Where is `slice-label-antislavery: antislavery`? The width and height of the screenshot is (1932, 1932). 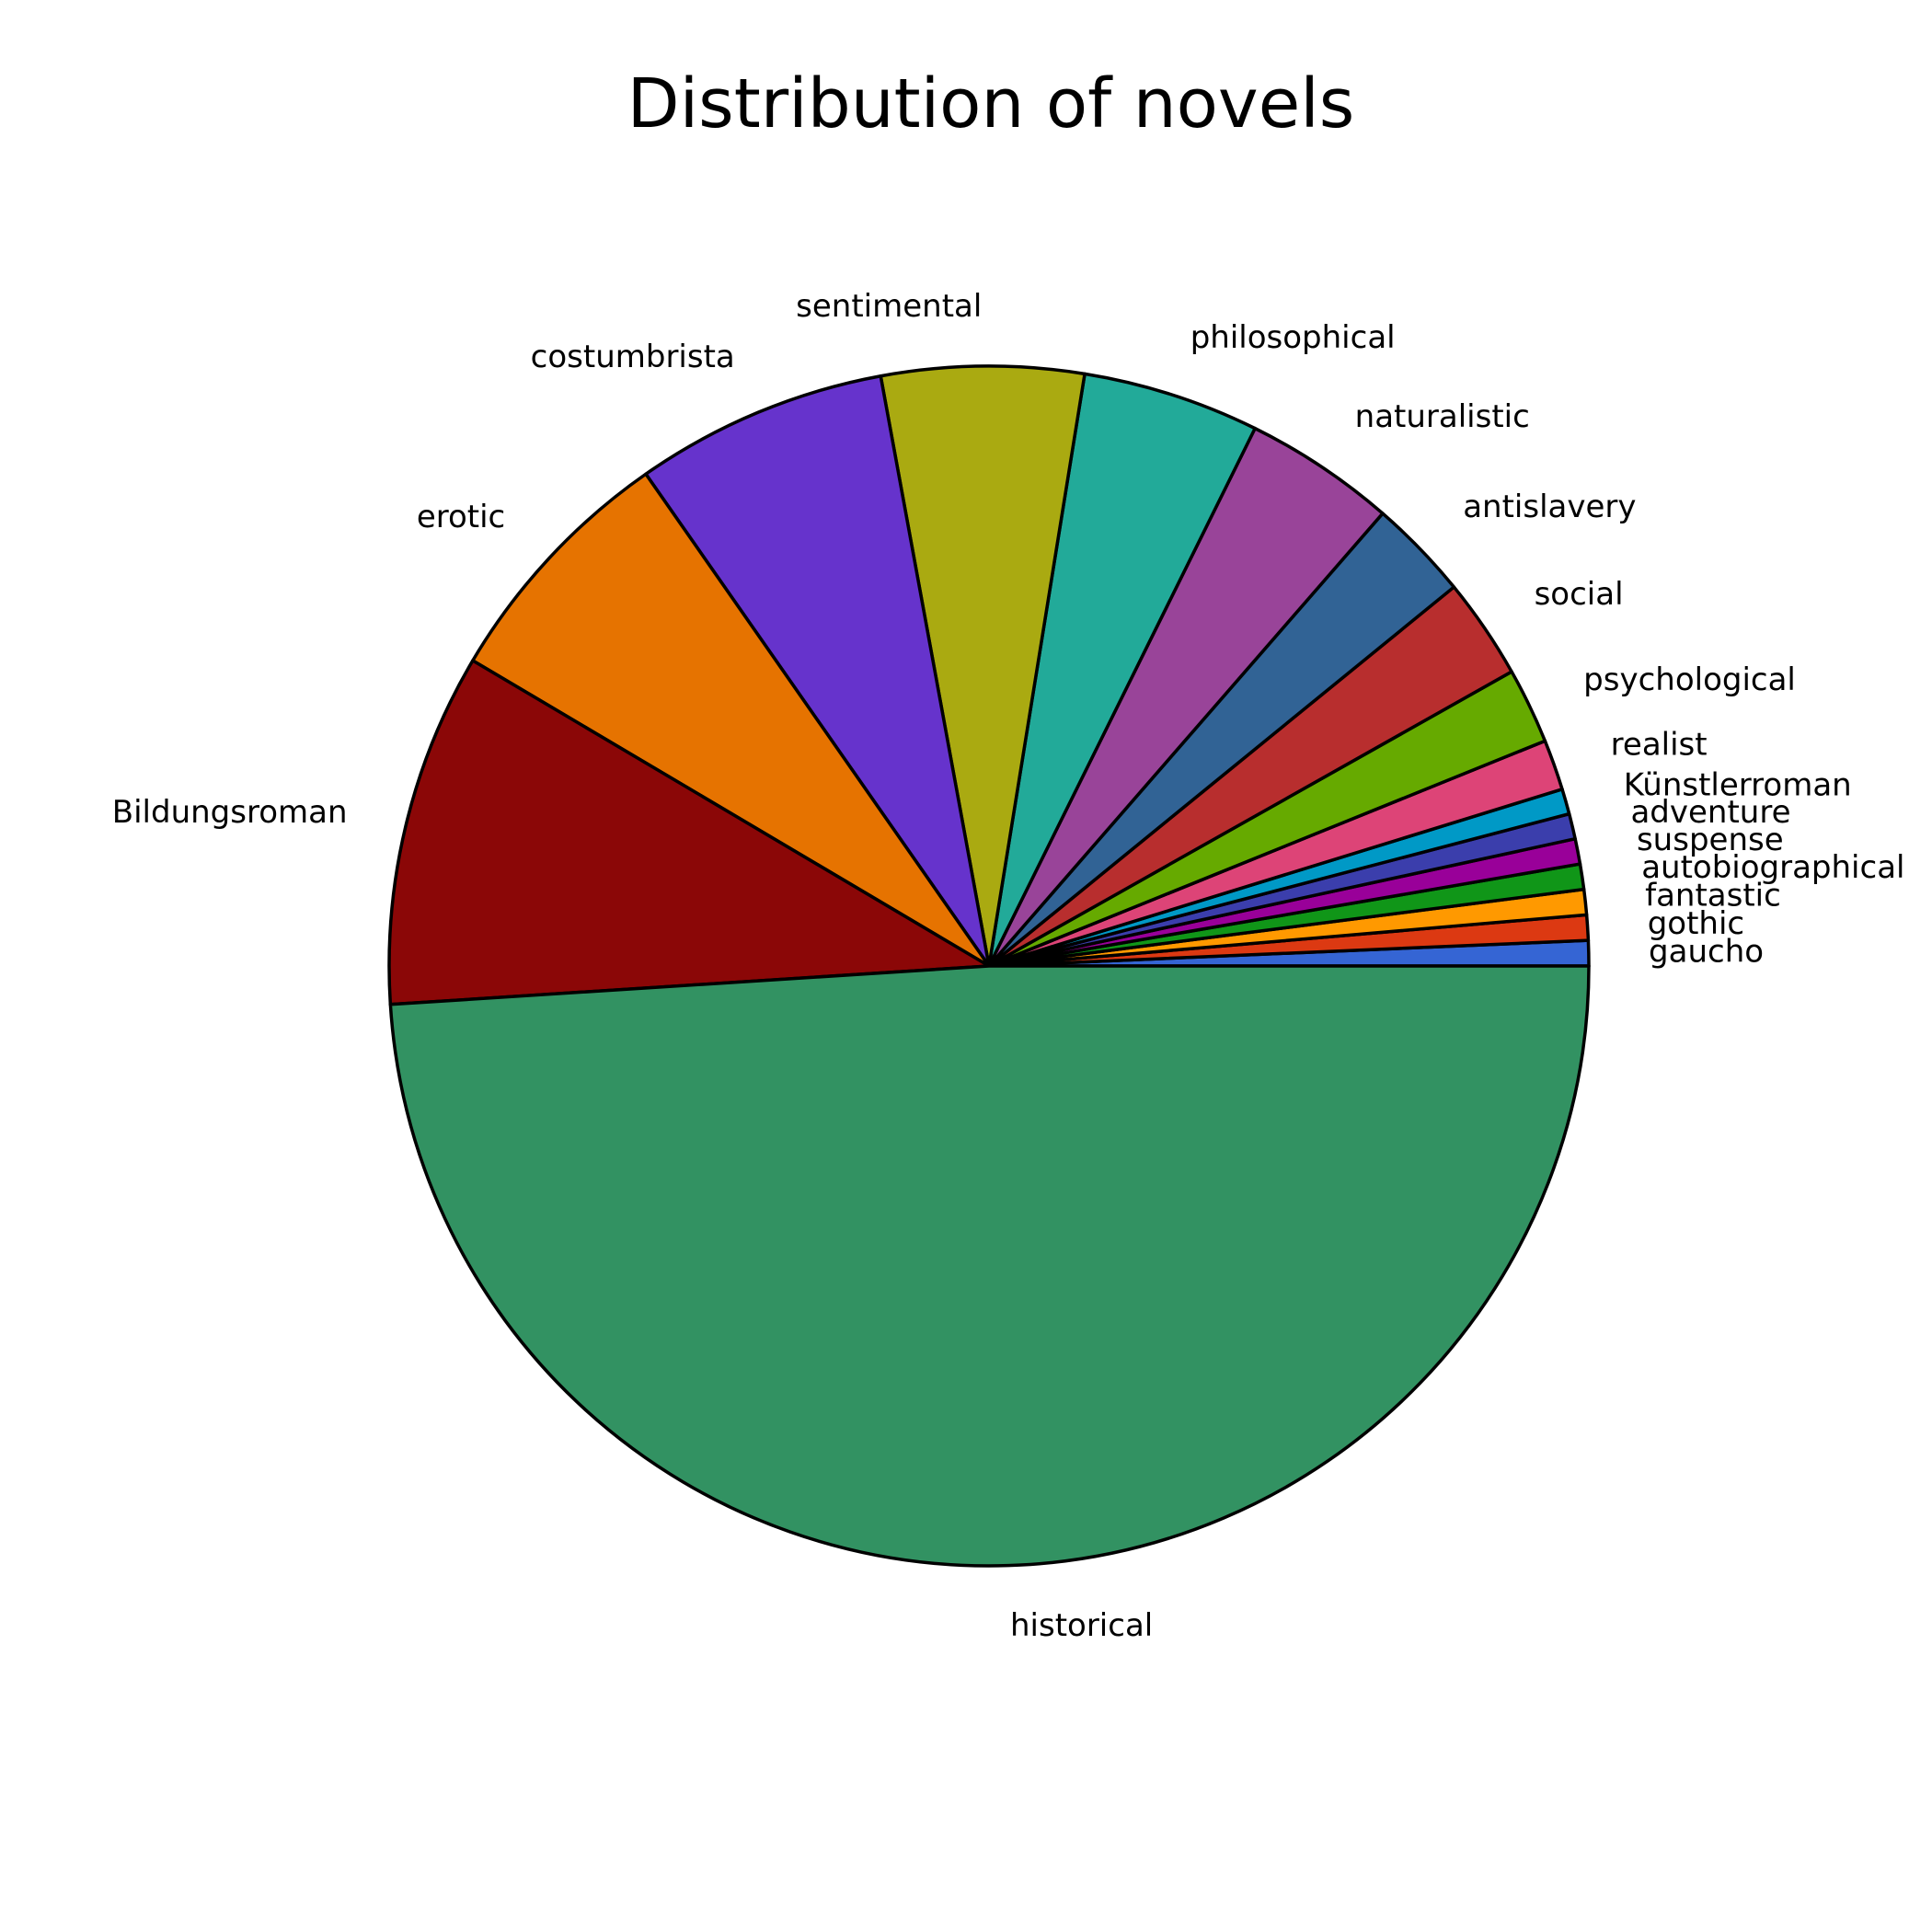 slice-label-antislavery: antislavery is located at coordinates (1549, 507).